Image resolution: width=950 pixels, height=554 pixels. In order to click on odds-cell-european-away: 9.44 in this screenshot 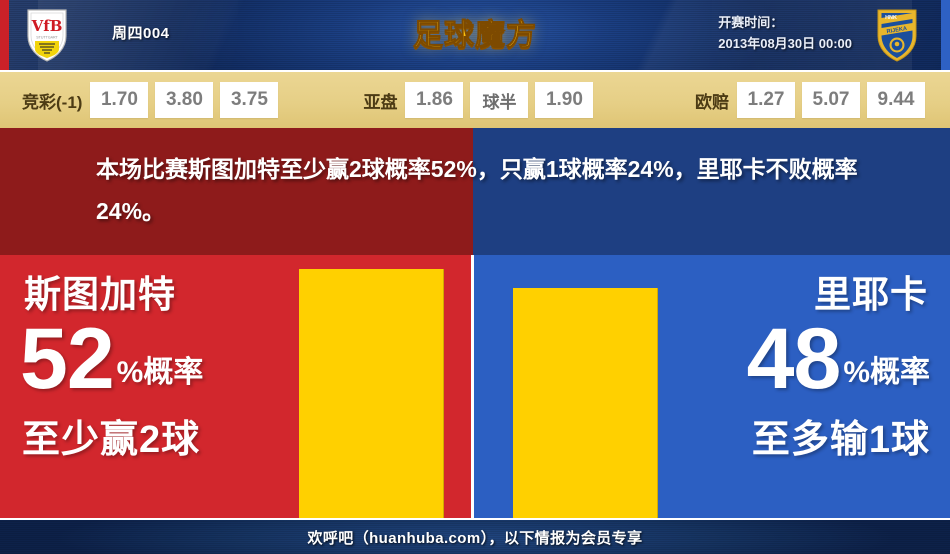, I will do `click(896, 100)`.